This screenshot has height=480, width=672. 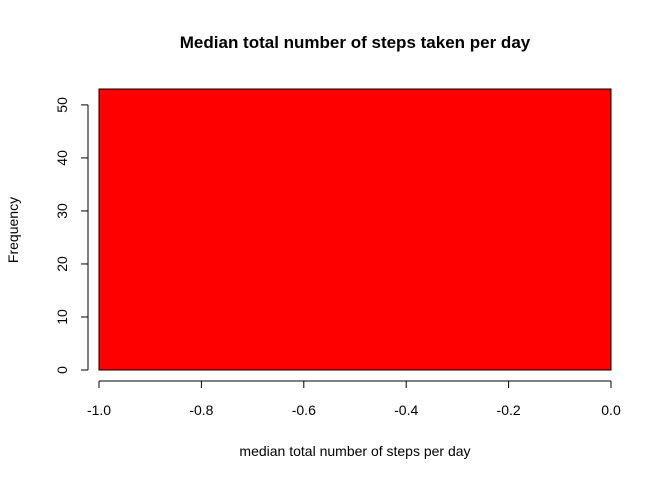 I want to click on x-axis-label: median total number of steps per day, so click(x=354, y=451).